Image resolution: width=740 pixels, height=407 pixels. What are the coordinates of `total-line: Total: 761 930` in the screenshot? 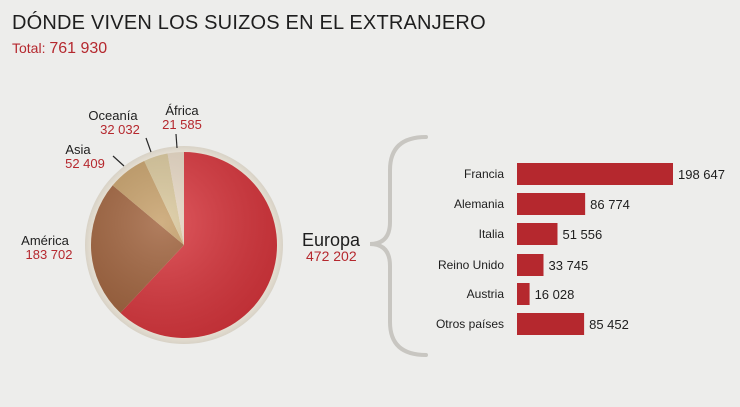 It's located at (59, 49).